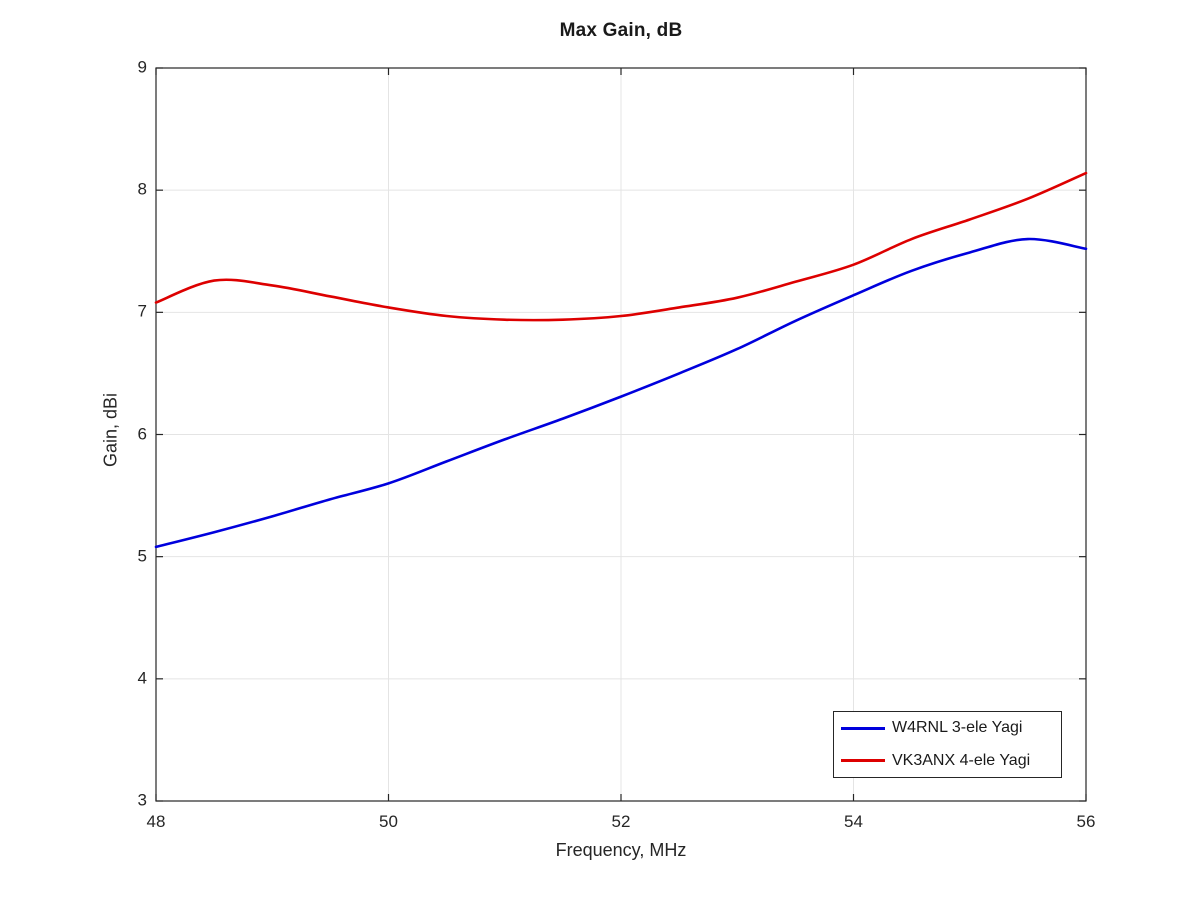  What do you see at coordinates (142, 67) in the screenshot?
I see `y-tick-label: 9` at bounding box center [142, 67].